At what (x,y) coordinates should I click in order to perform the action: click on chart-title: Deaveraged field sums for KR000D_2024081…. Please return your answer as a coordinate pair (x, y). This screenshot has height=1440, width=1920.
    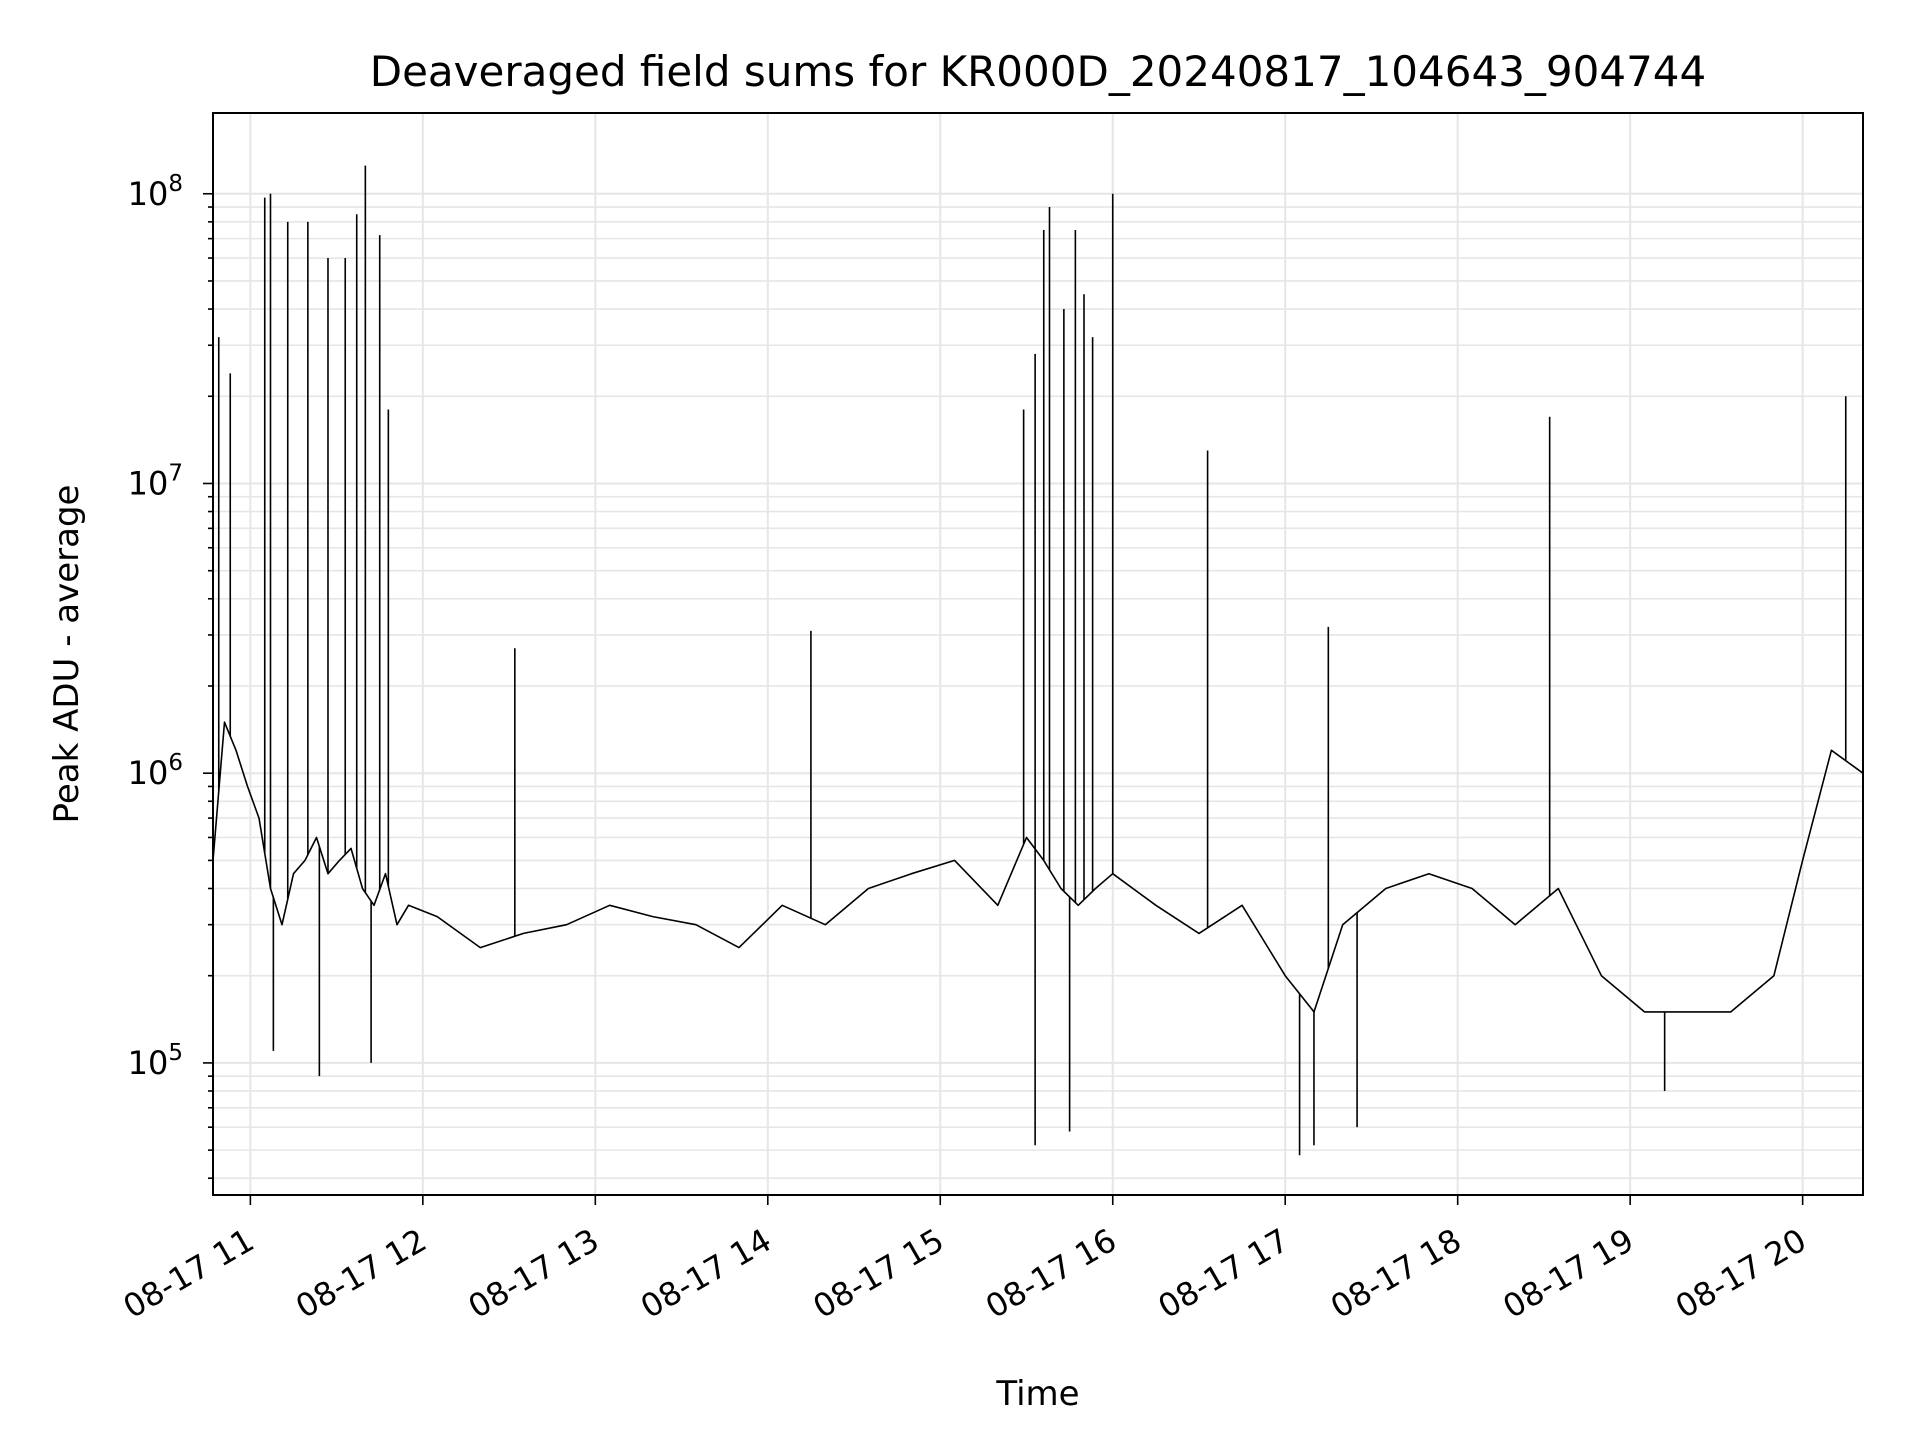
    Looking at the image, I should click on (1038, 71).